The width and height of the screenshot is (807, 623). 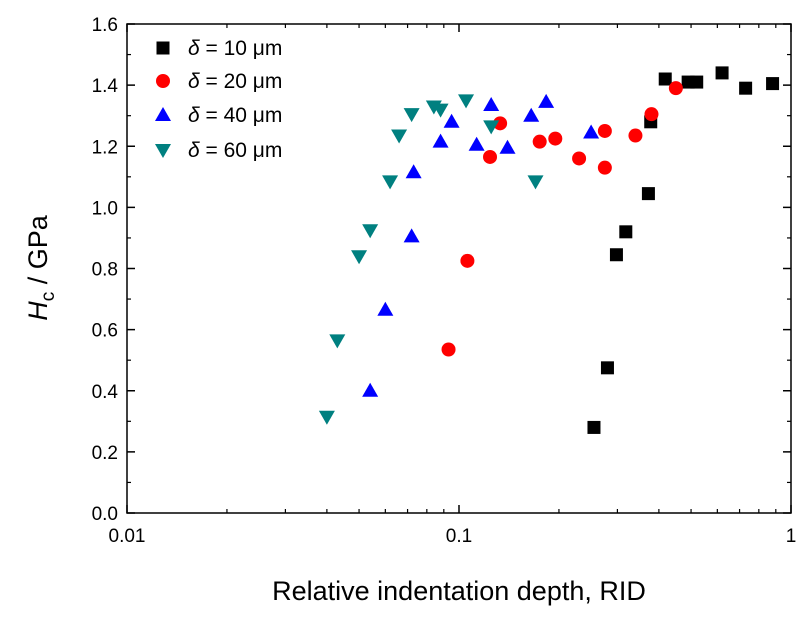 What do you see at coordinates (105, 392) in the screenshot?
I see `y-tick-label: 0.4` at bounding box center [105, 392].